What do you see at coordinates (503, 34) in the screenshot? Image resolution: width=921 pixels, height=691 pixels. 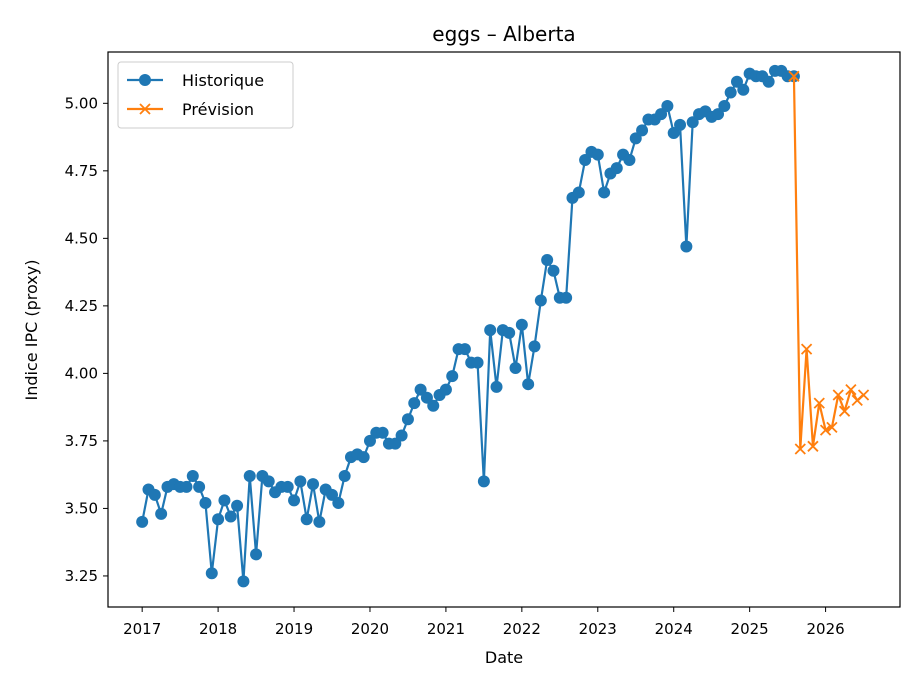 I see `chart-title: eggs – Alberta` at bounding box center [503, 34].